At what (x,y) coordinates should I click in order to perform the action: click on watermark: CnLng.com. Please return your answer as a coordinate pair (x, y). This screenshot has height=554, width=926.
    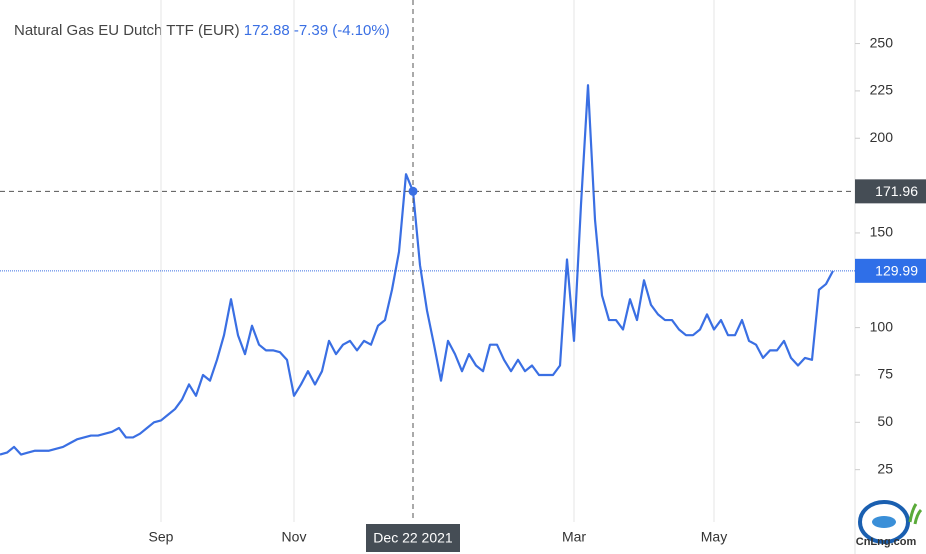
    Looking at the image, I should click on (889, 524).